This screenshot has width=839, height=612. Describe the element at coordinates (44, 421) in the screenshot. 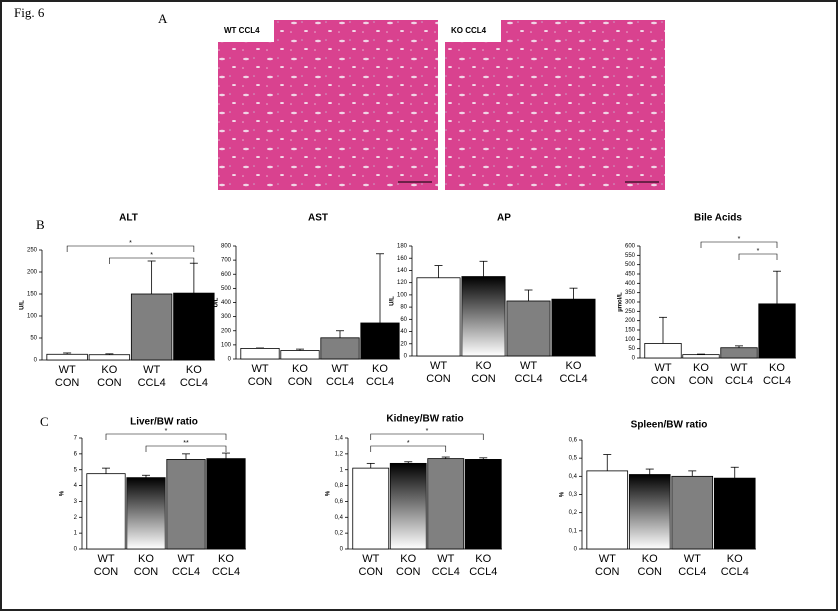

I see `panel-label: C` at that location.